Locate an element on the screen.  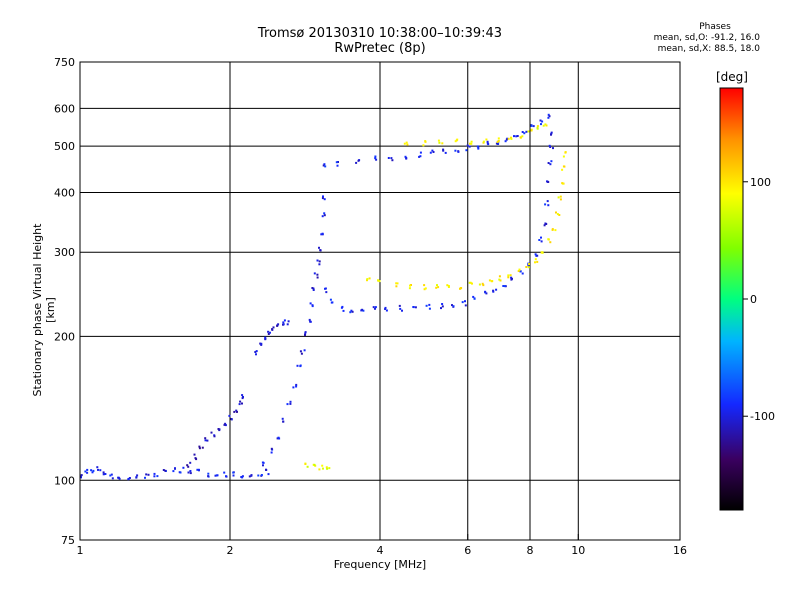
x-axis-label: Frequency [MHz] is located at coordinates (380, 564).